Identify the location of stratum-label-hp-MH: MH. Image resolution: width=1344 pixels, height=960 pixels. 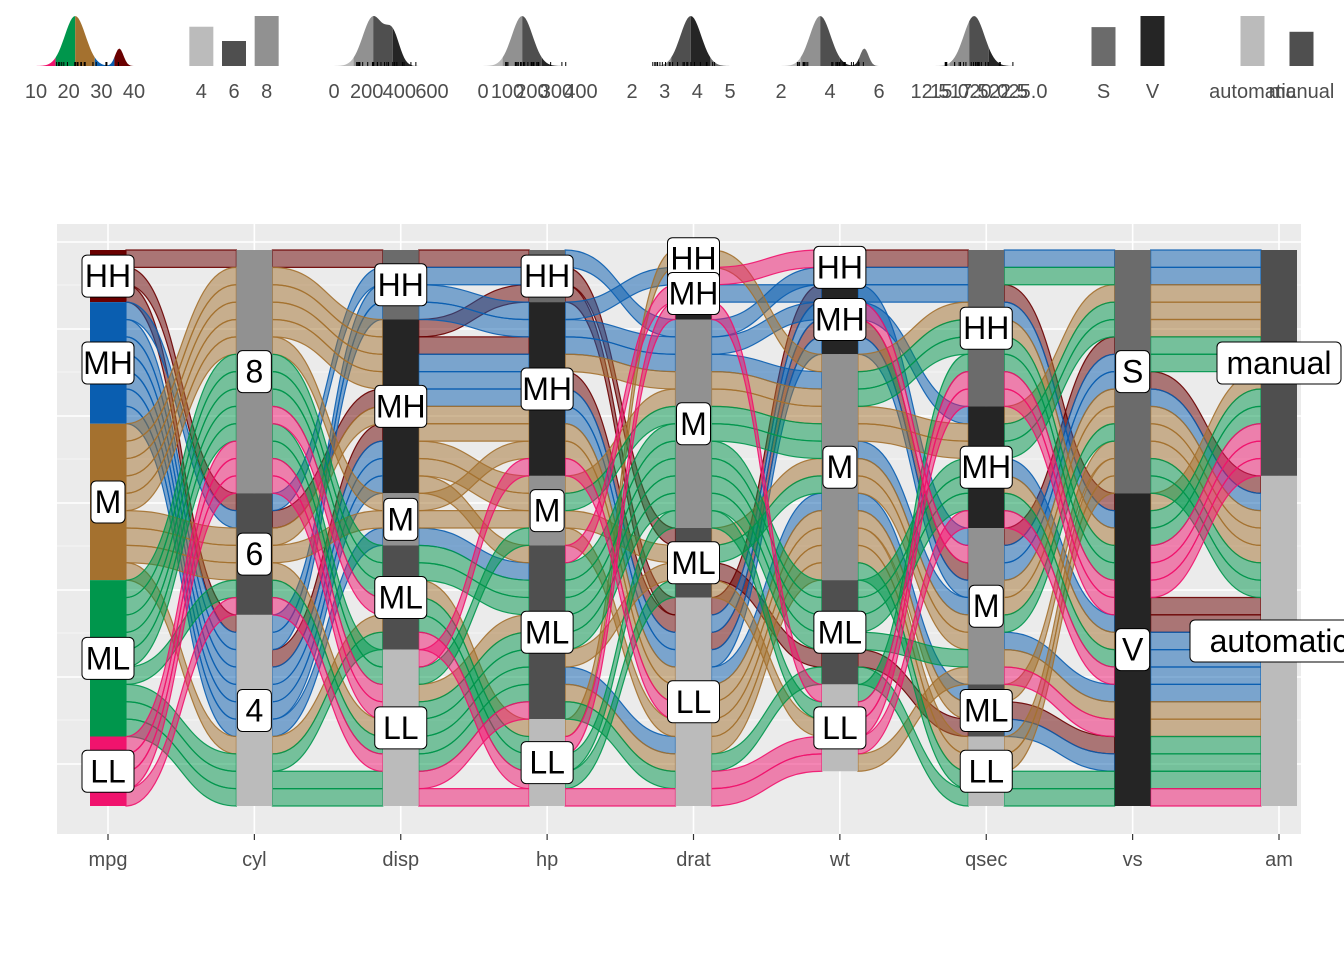
(547, 389).